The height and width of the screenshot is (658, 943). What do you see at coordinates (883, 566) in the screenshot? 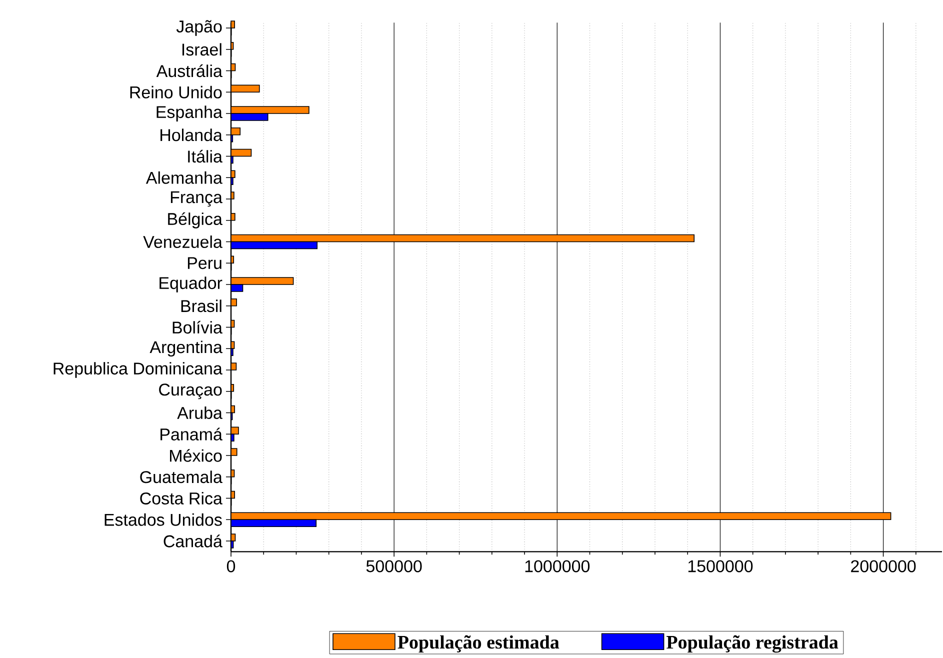
I see `x-tick-label: 2000000` at bounding box center [883, 566].